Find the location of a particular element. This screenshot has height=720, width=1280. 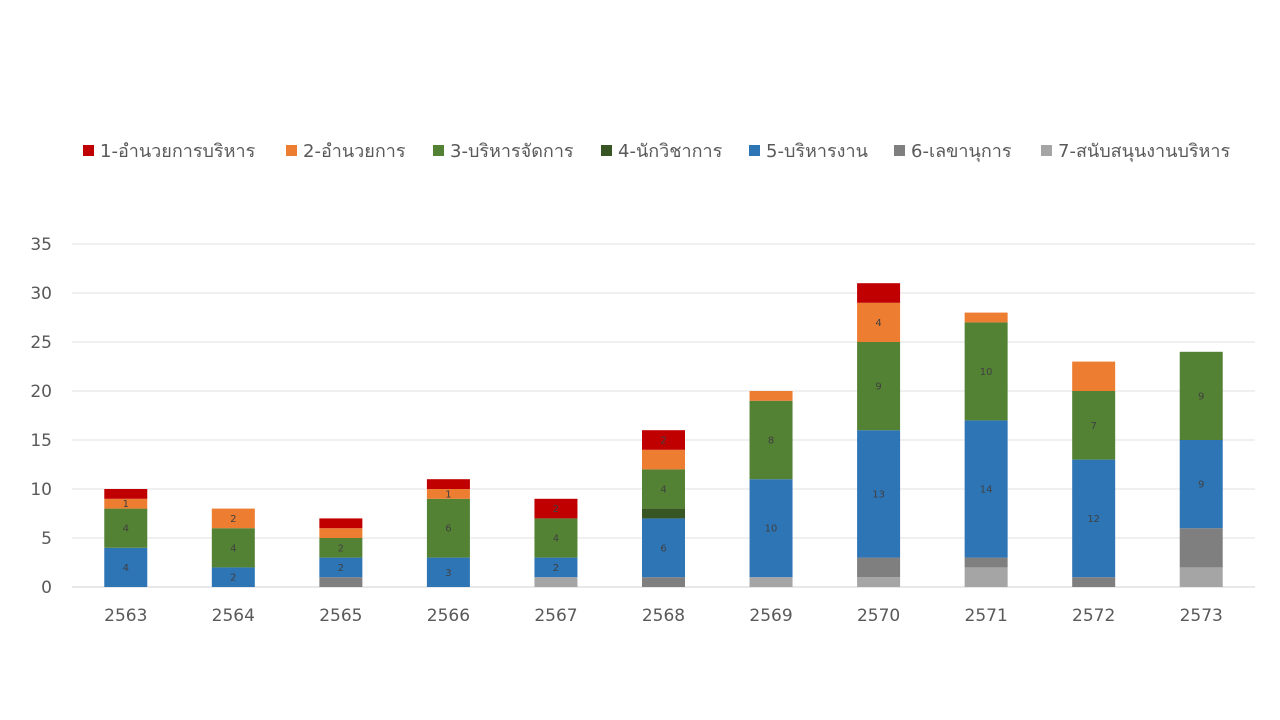

x-tick-label: 2564 is located at coordinates (233, 616).